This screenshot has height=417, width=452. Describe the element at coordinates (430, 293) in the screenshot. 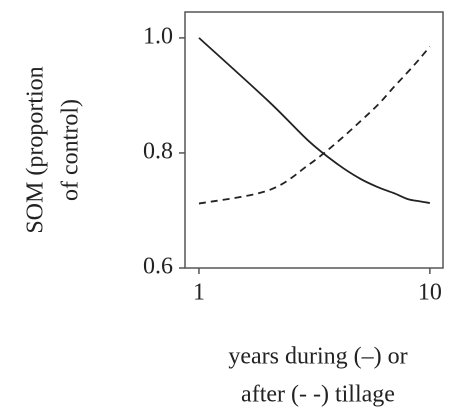

I see `x-tick-label: 10` at that location.